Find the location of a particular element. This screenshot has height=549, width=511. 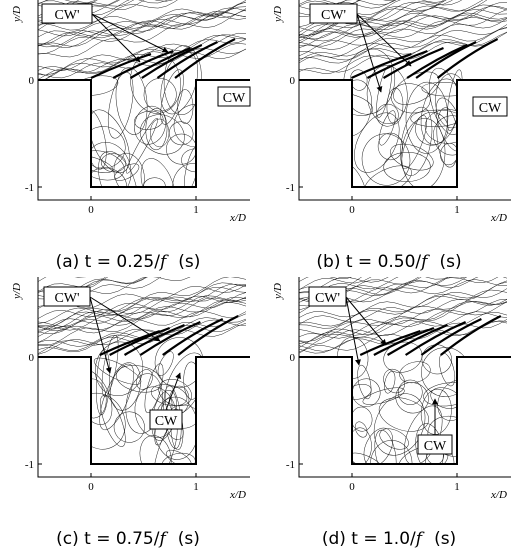

caption: (a) t = 0.25/f (s) is located at coordinates (128, 262).